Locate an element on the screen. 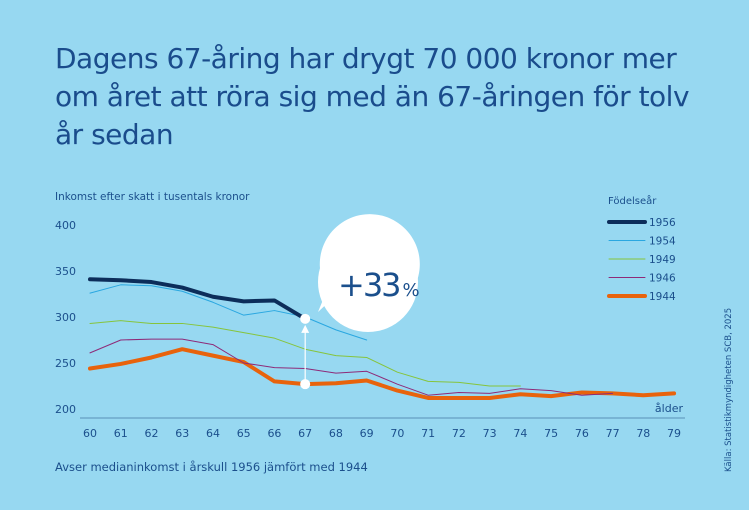  x-tick-label: 79 is located at coordinates (674, 433).